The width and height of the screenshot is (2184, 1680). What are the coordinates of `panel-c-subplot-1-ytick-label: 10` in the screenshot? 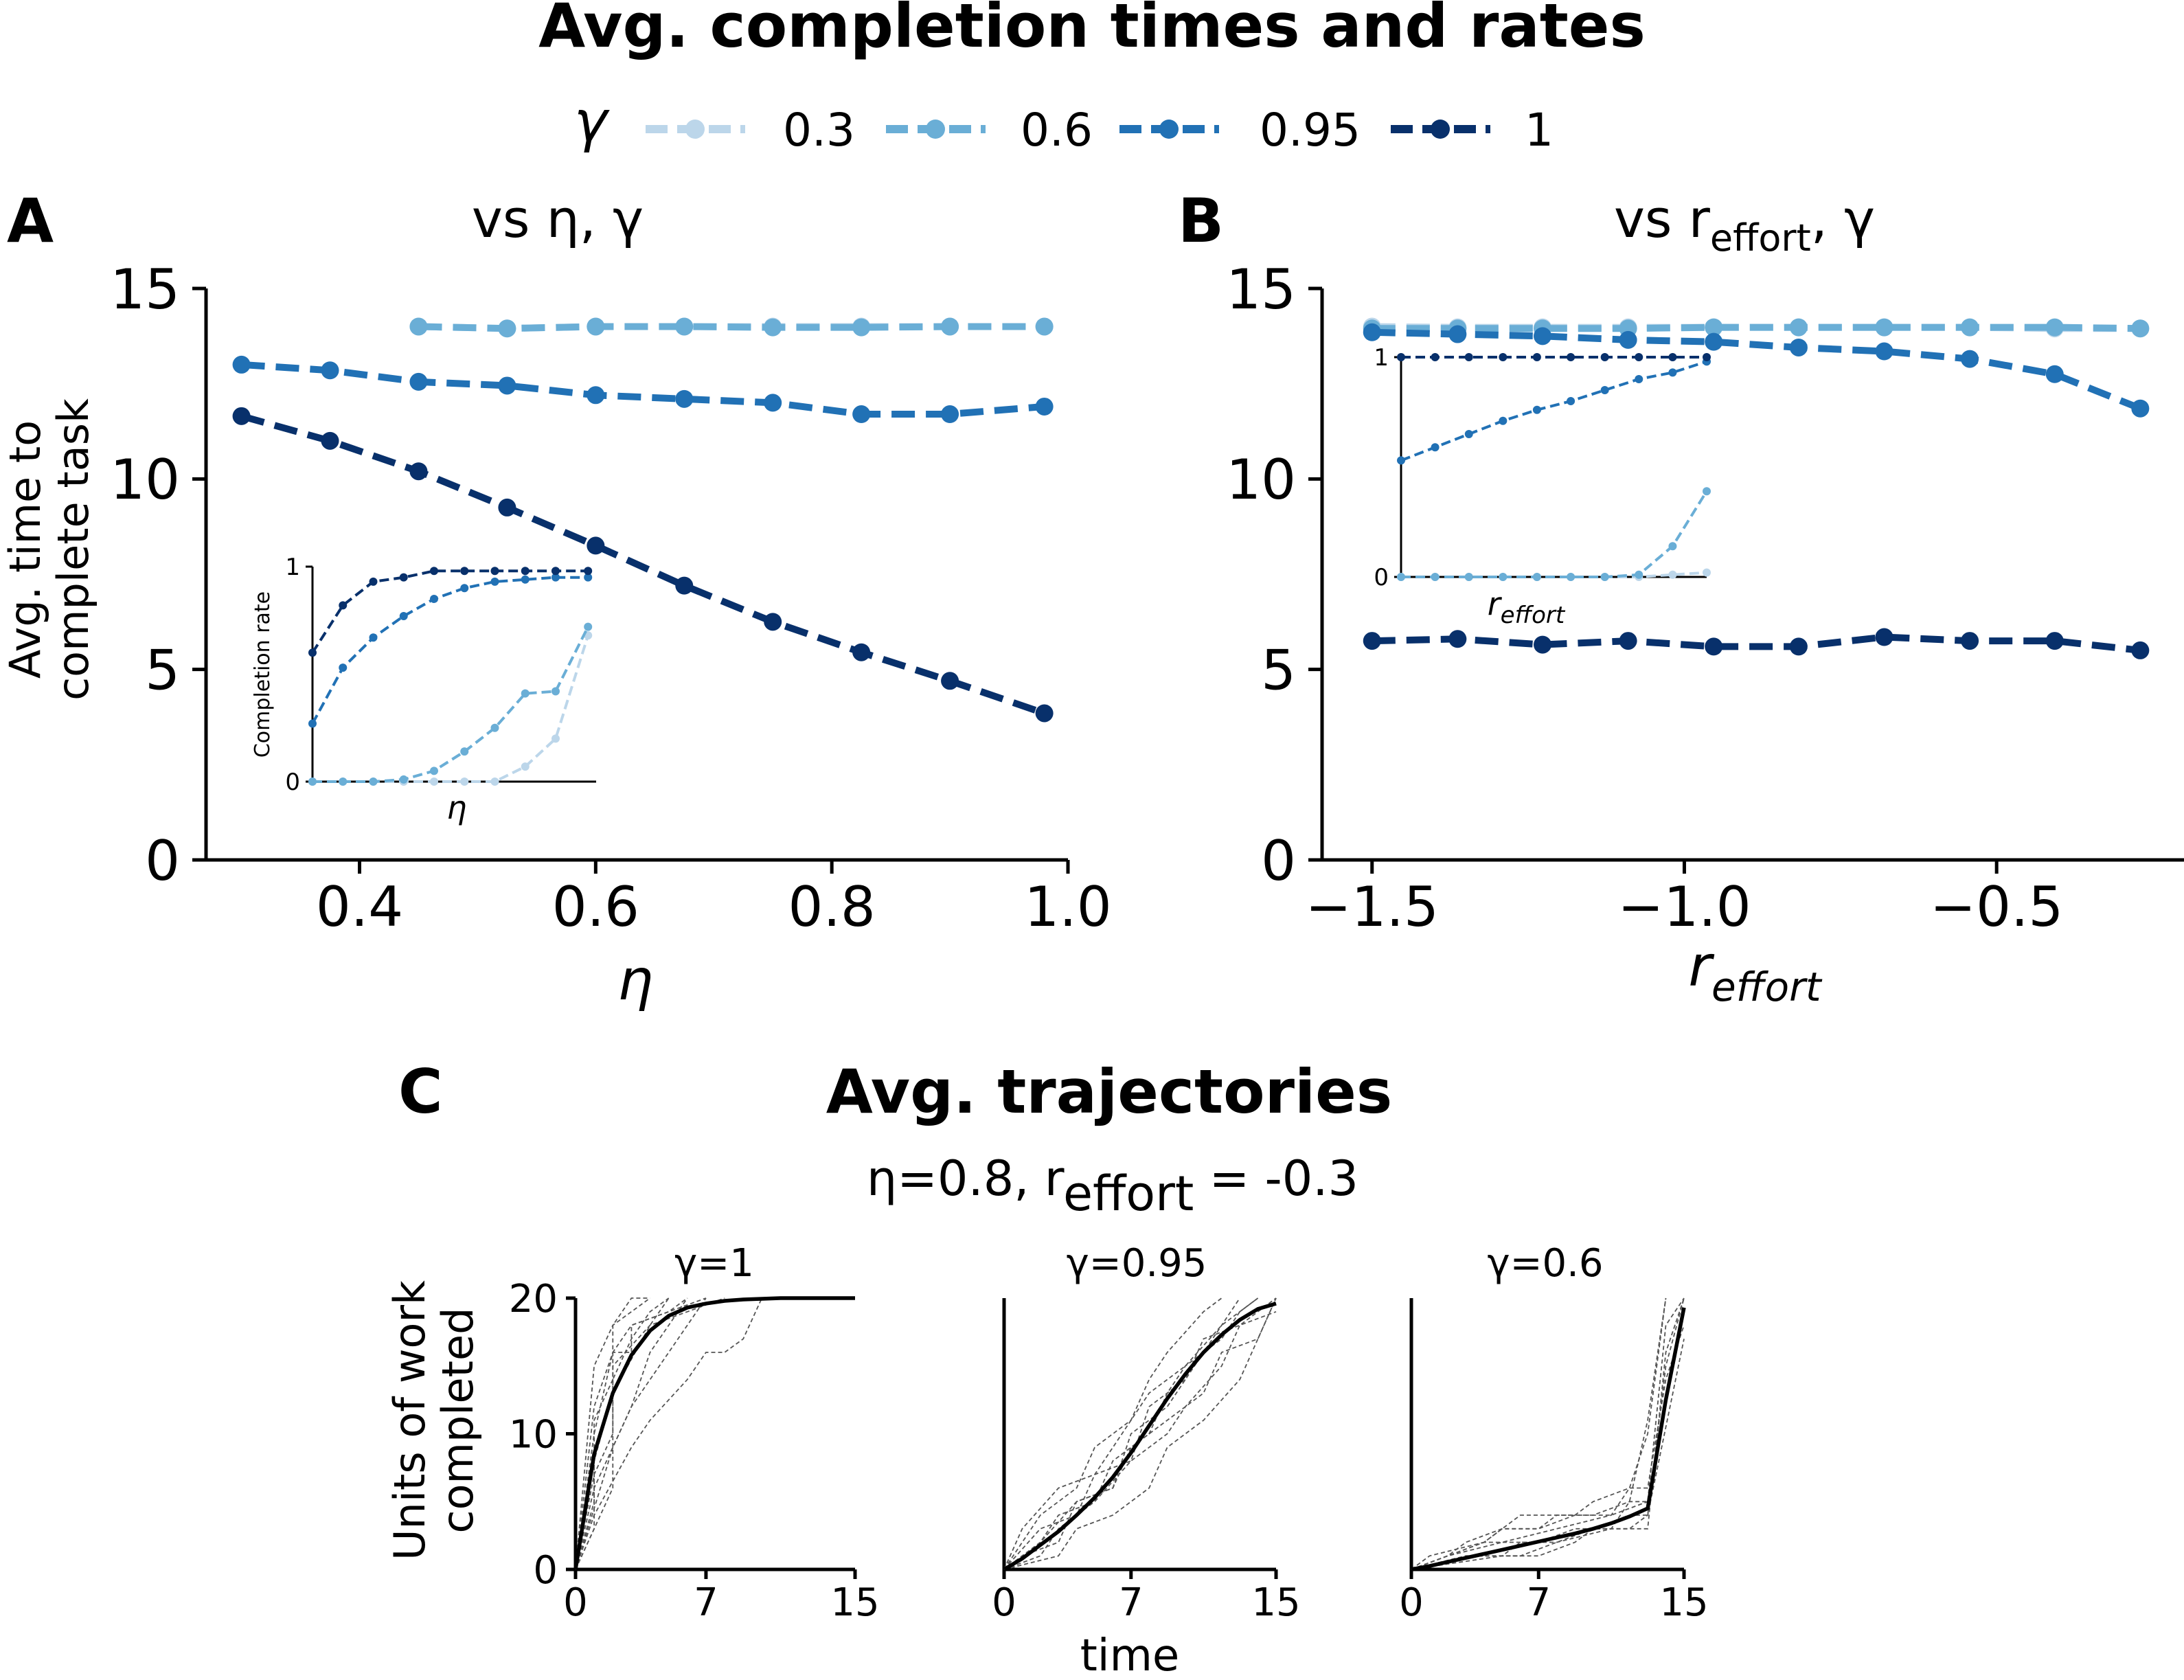 It's located at (533, 1435).